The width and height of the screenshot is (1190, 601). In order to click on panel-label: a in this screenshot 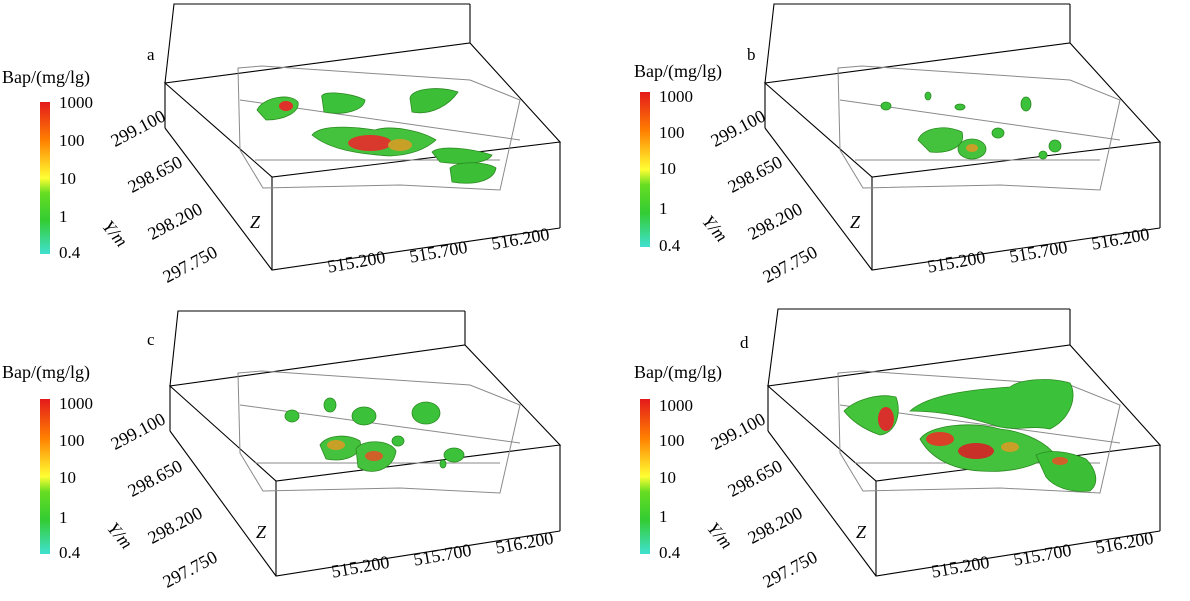, I will do `click(151, 54)`.